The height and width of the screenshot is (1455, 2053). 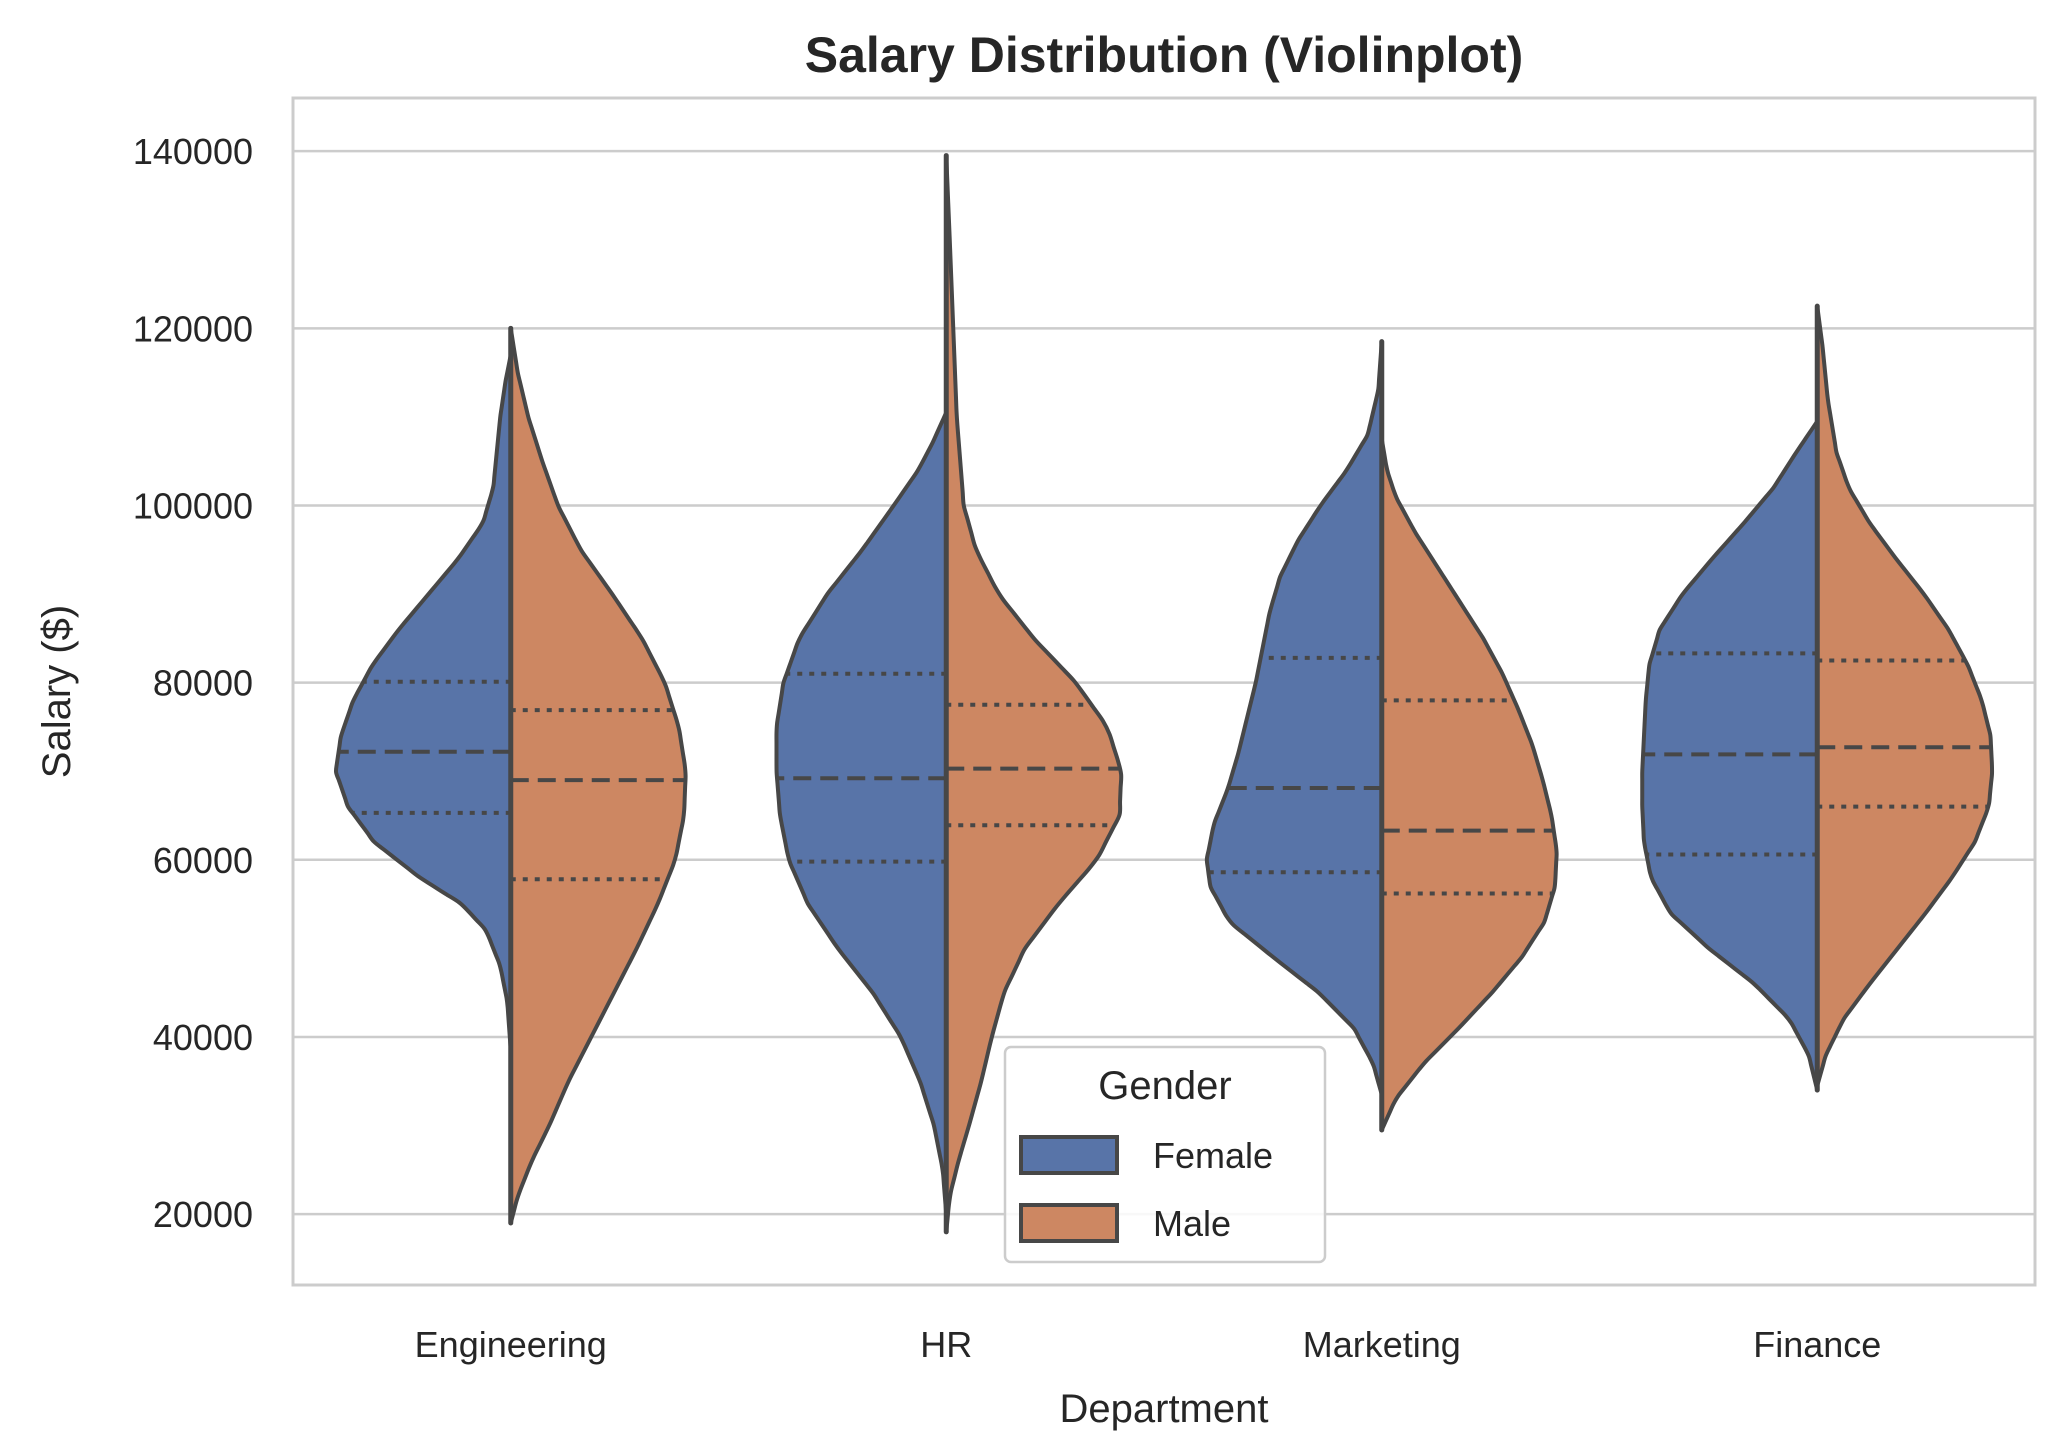 I want to click on y-tick-label-40000: 40000, so click(x=203, y=1037).